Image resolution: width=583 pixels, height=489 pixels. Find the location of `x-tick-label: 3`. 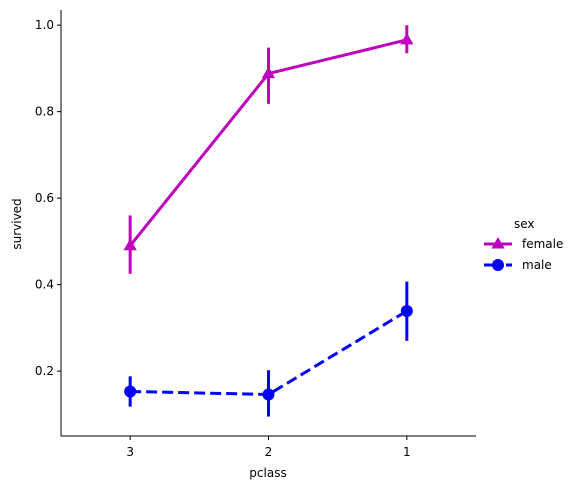

x-tick-label: 3 is located at coordinates (130, 452).